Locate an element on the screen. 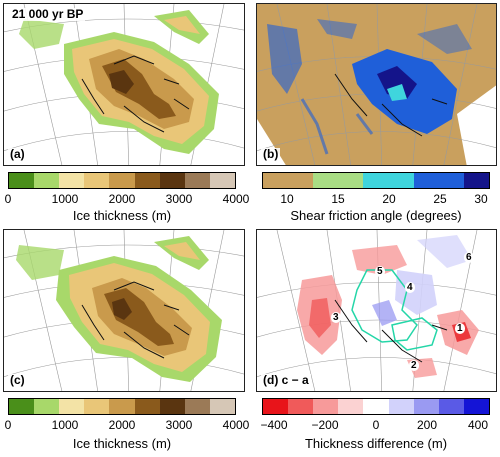 Image resolution: width=500 pixels, height=457 pixels. tick-label: 200 is located at coordinates (427, 425).